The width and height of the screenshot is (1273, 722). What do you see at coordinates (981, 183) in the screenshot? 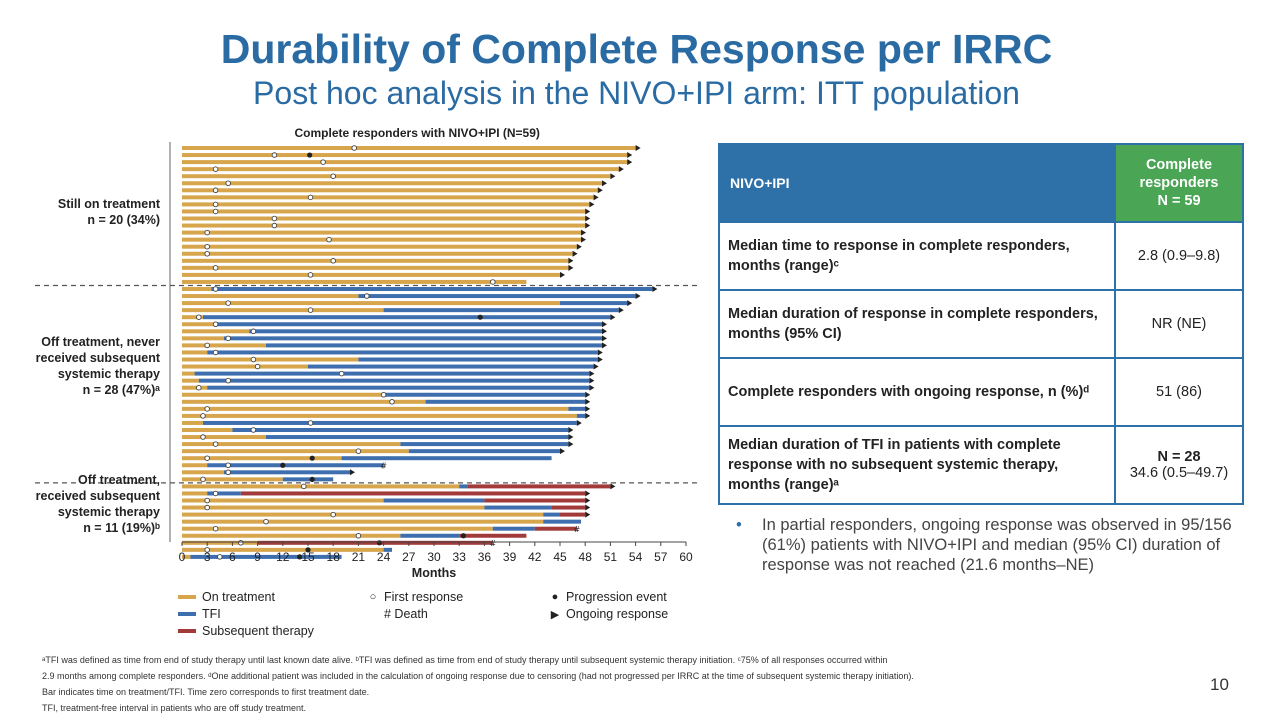
I see `table-header-row: NIVO+IPI Complete responders N = 59` at bounding box center [981, 183].